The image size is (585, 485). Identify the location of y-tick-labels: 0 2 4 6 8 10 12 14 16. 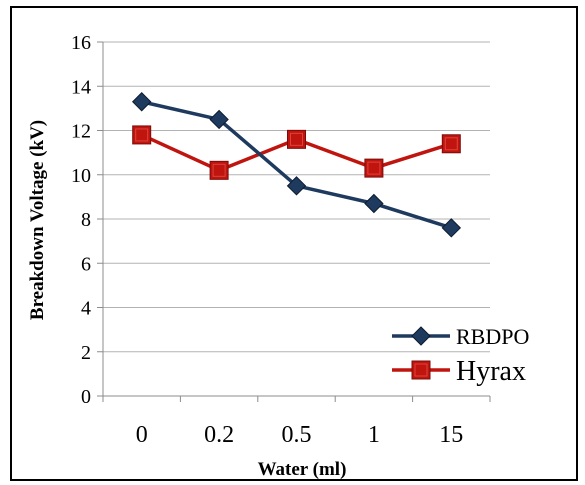
(81, 220).